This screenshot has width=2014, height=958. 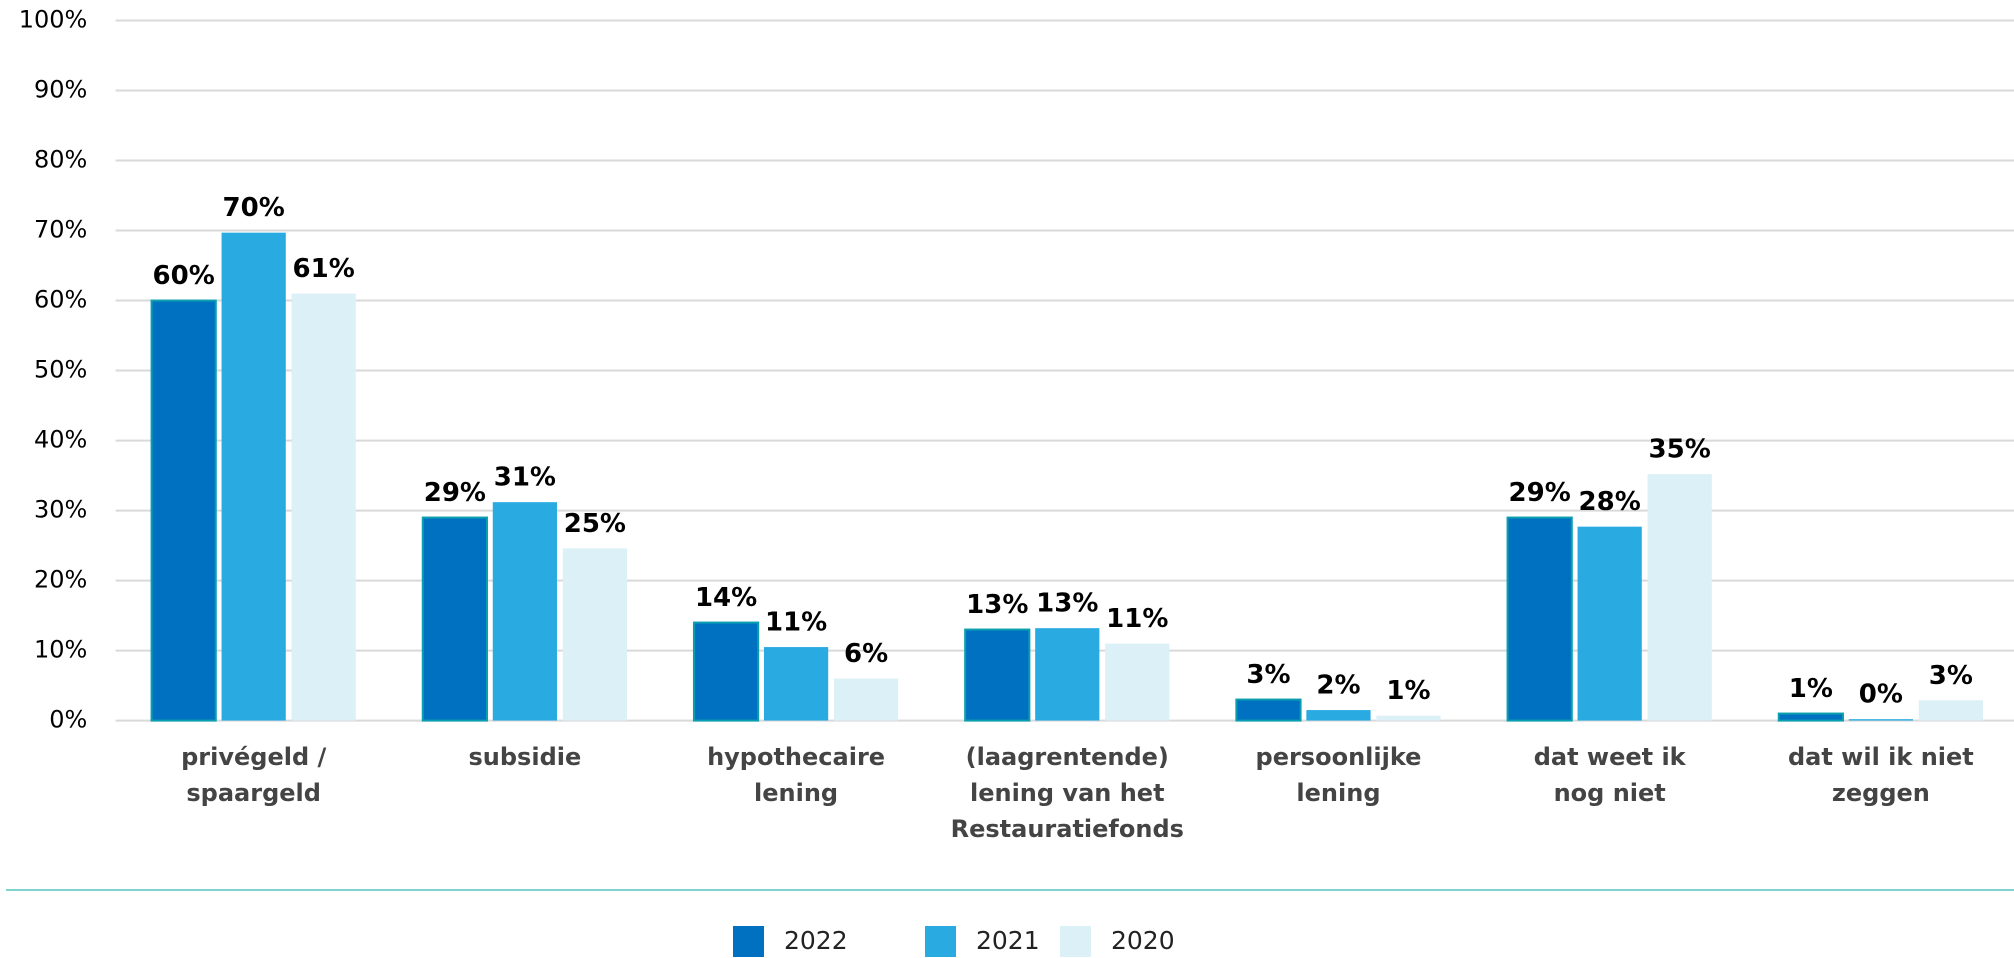 What do you see at coordinates (1680, 450) in the screenshot?
I see `value-label: 35%` at bounding box center [1680, 450].